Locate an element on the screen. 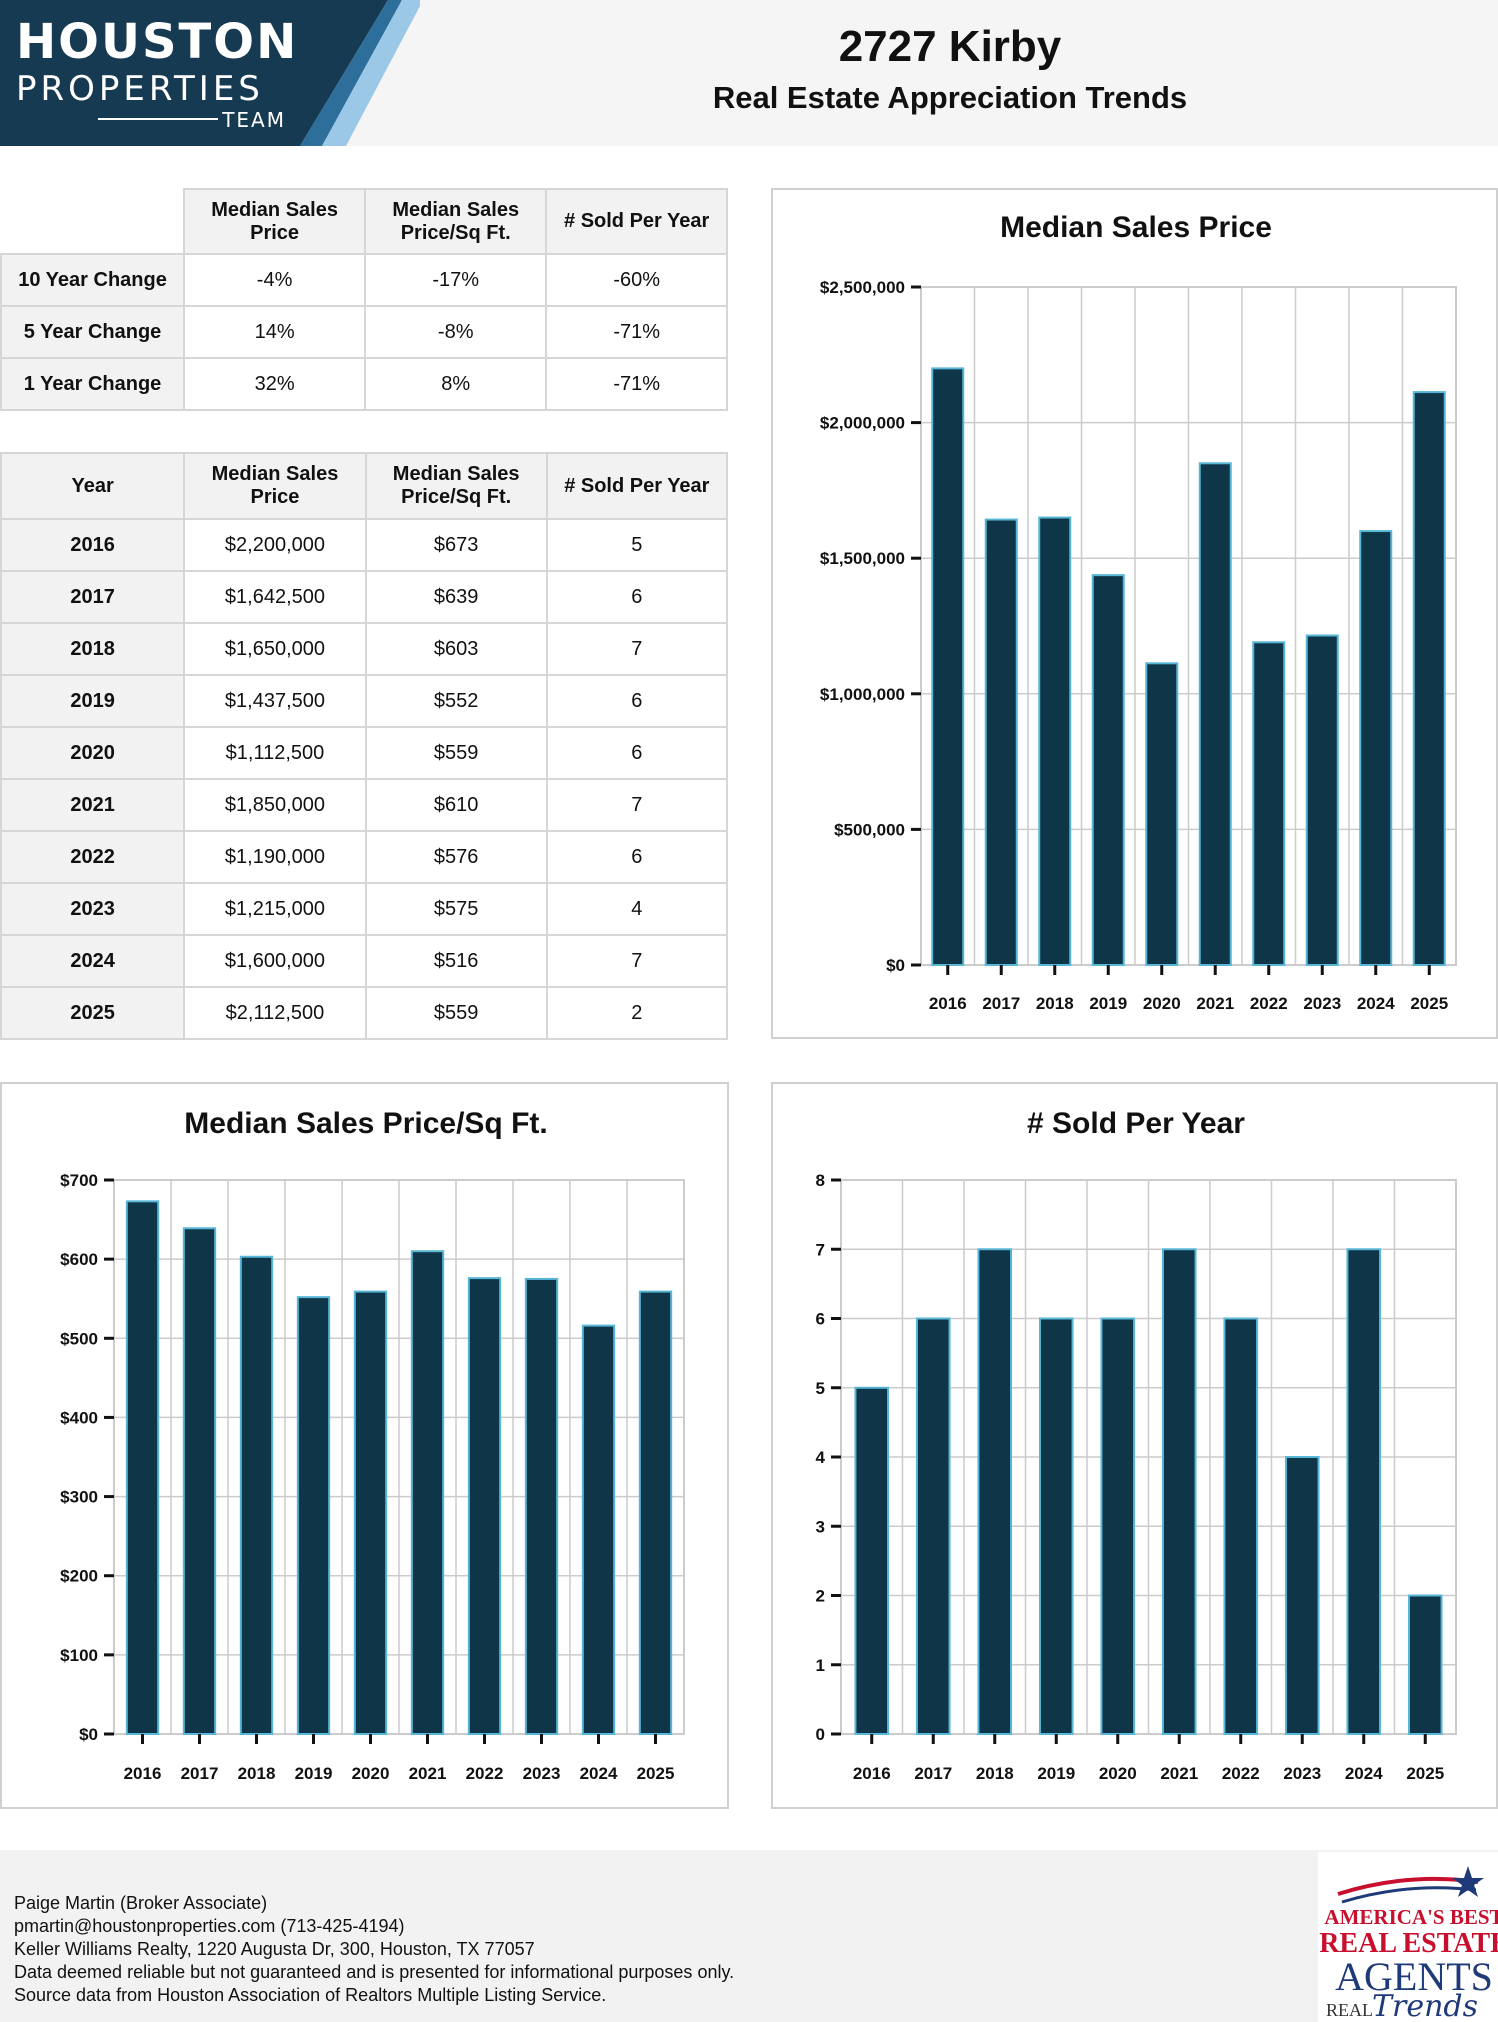  y-tick-label: $700 is located at coordinates (79, 1180).